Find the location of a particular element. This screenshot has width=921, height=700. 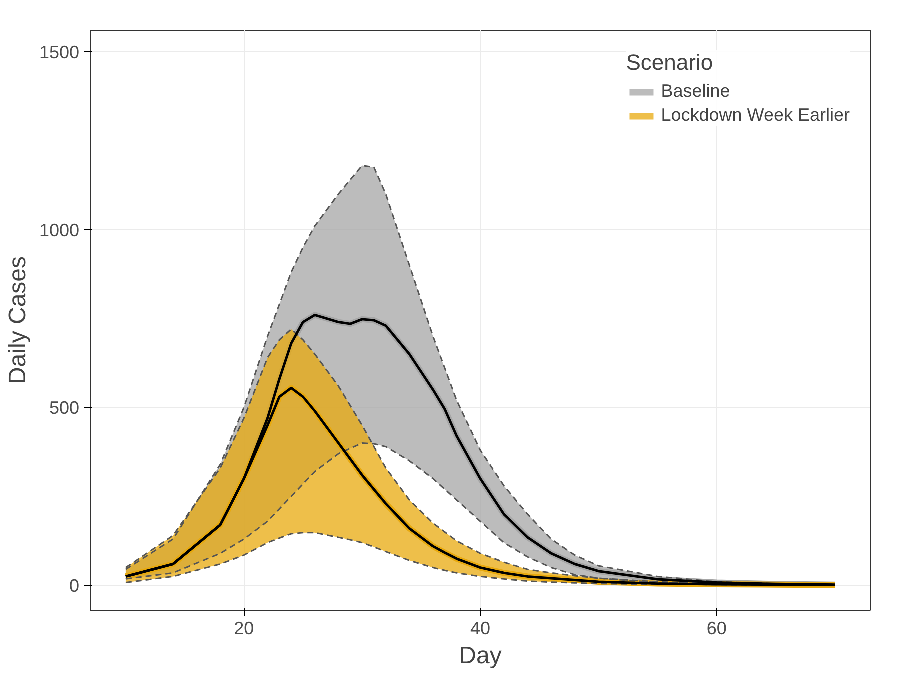

x-tick-label: 40 is located at coordinates (480, 628).